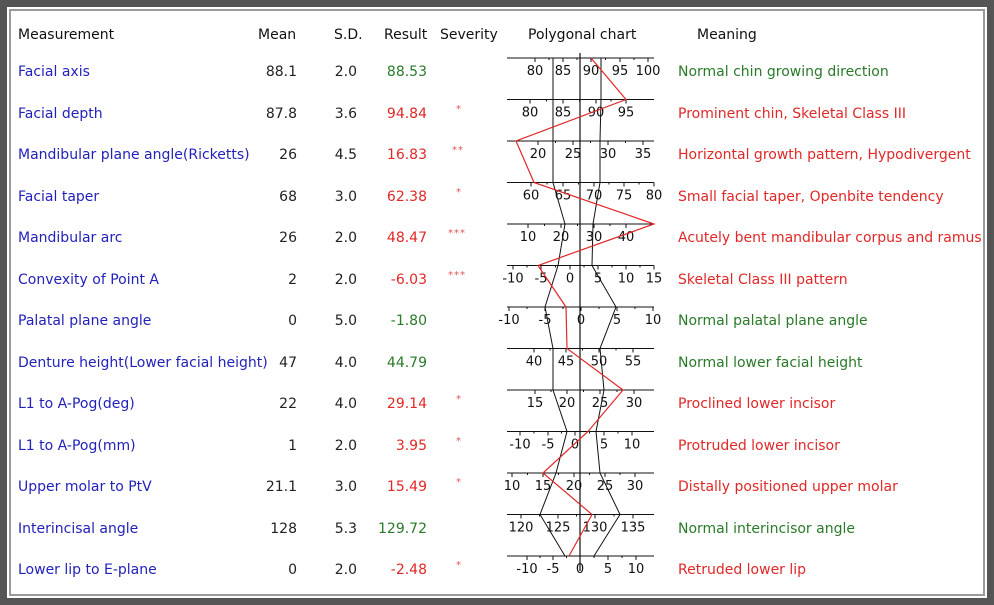  Describe the element at coordinates (88, 279) in the screenshot. I see `measurement-name: Convexity of Point A` at that location.